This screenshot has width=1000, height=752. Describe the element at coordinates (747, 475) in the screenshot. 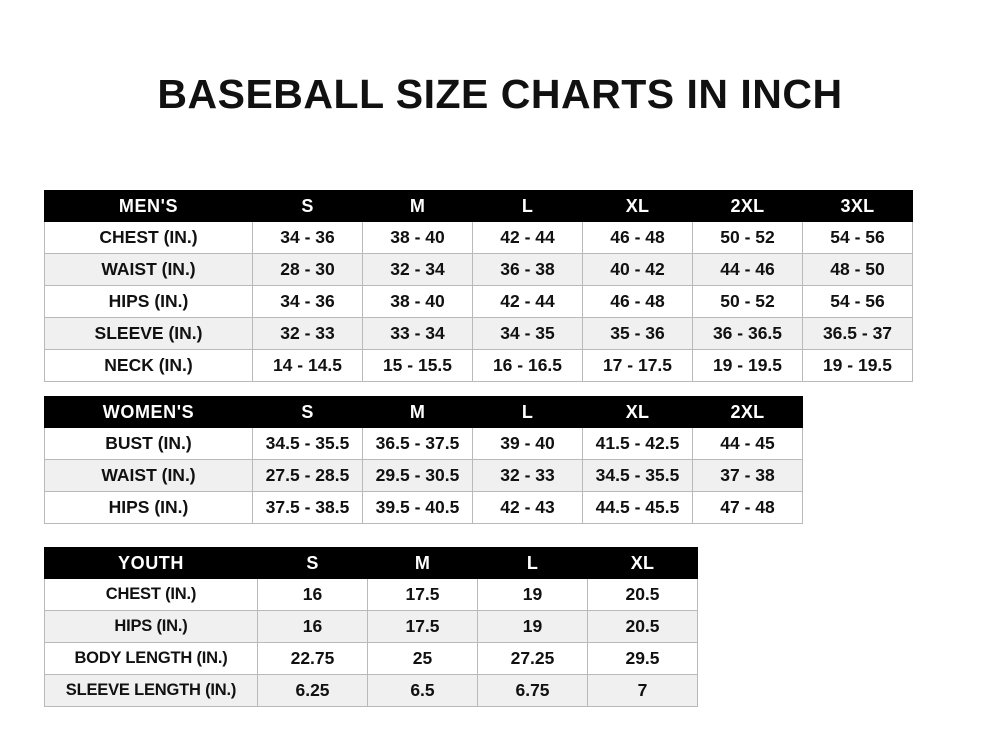

I see `measurement-value: 37 - 38` at that location.